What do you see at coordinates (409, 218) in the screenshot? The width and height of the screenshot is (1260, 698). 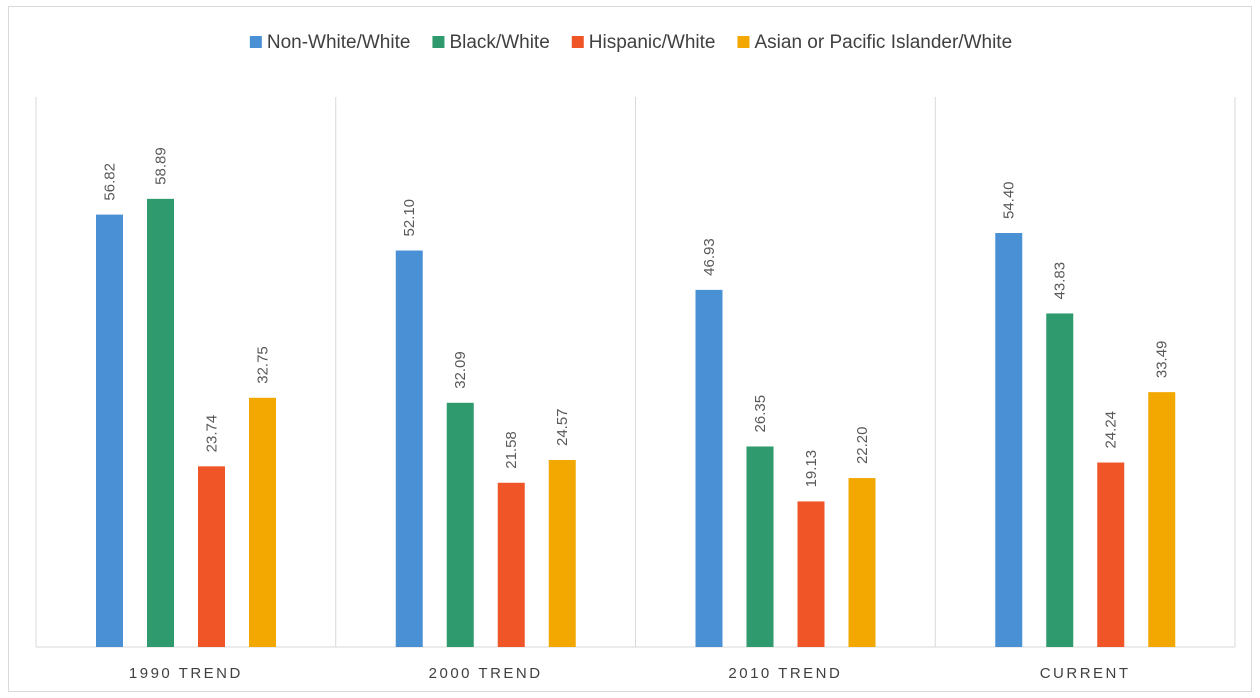 I see `data-label-1-0: 52.10` at bounding box center [409, 218].